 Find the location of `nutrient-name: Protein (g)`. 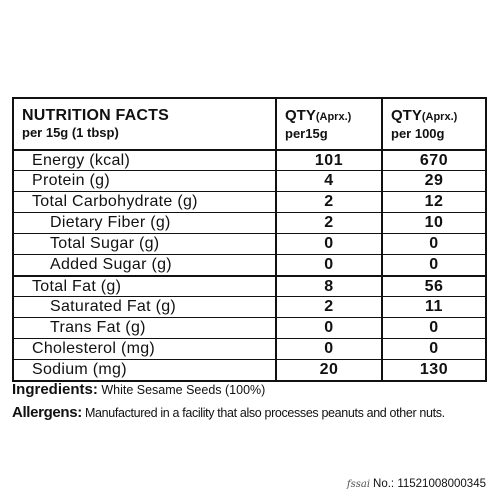

nutrient-name: Protein (g) is located at coordinates (145, 181).